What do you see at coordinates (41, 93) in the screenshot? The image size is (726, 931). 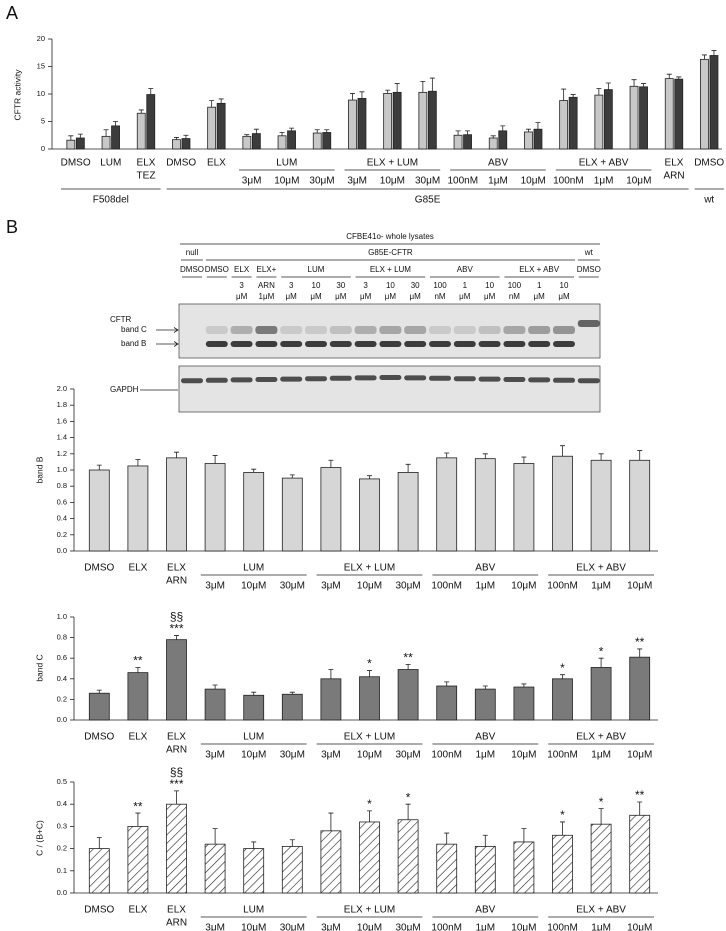 I see `y-tick-label: 10` at bounding box center [41, 93].